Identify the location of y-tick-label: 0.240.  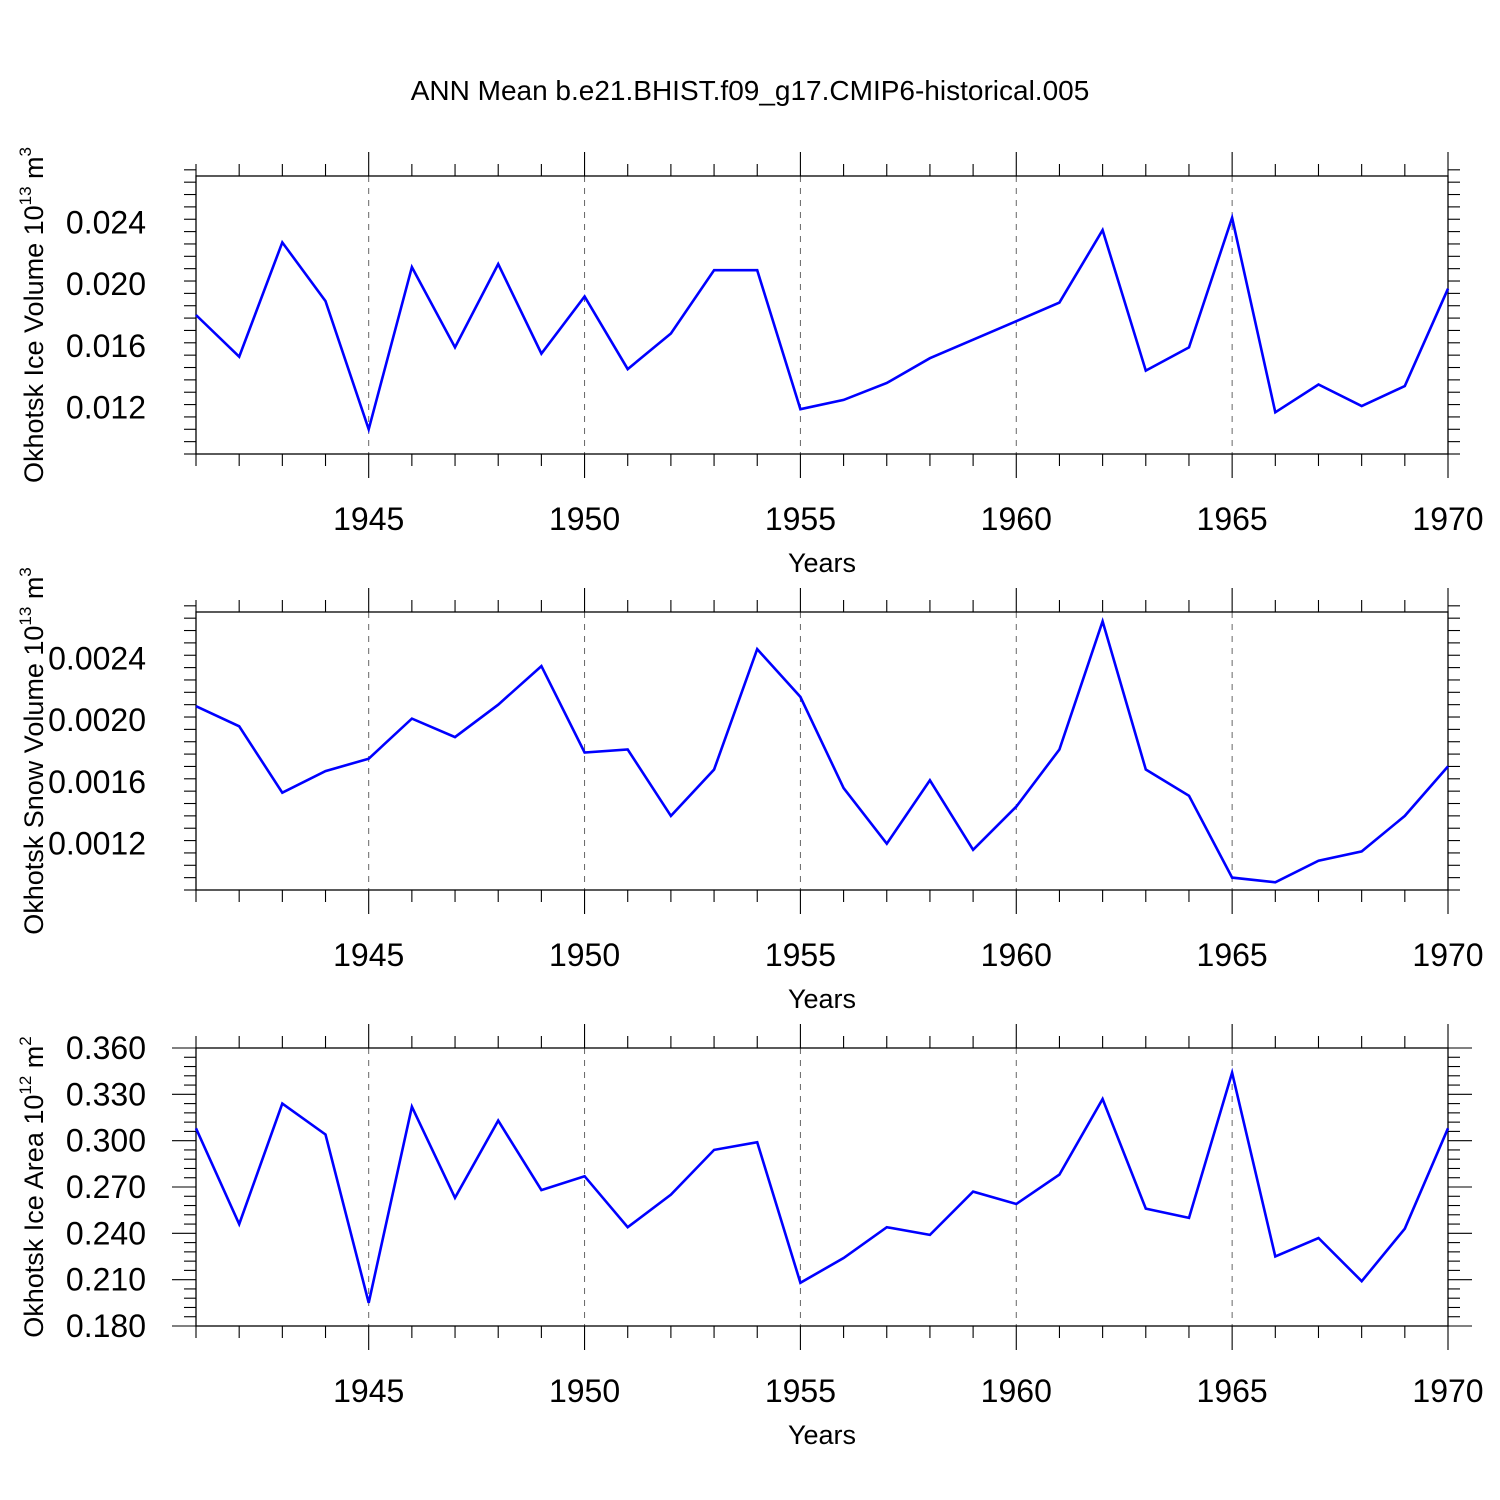
(106, 1233).